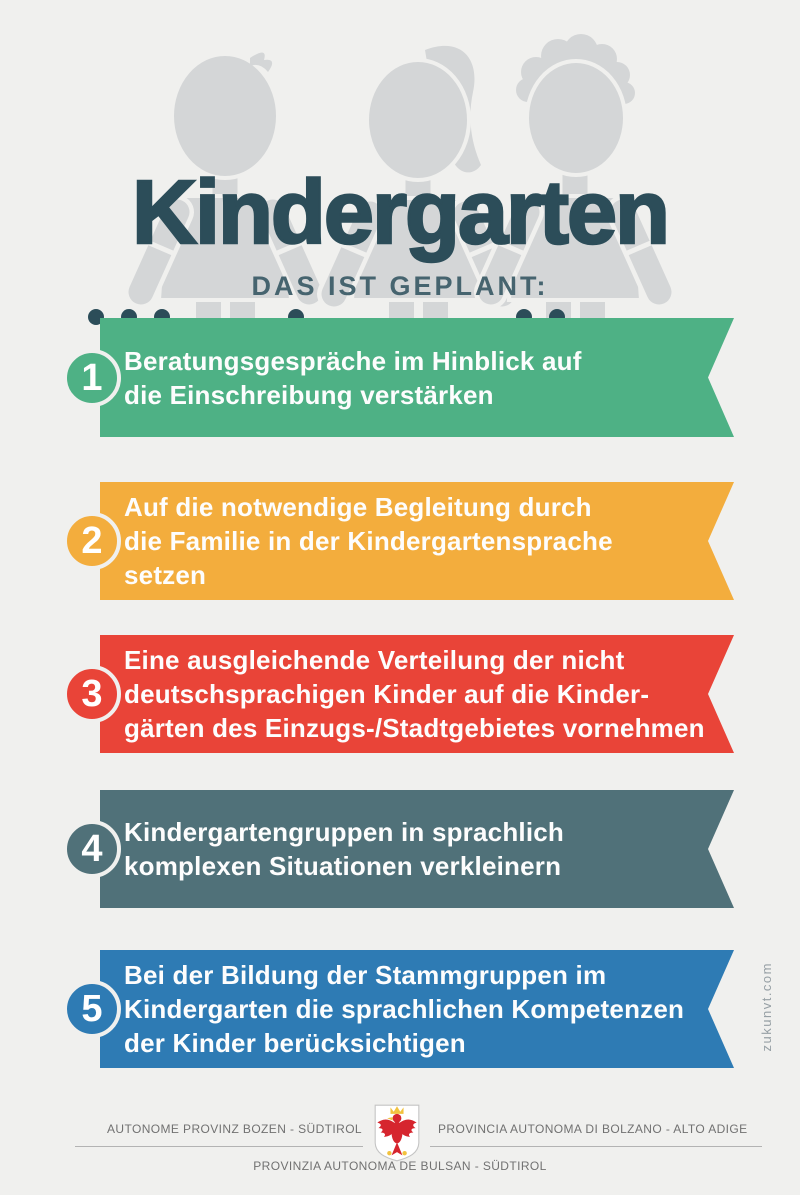 Image resolution: width=800 pixels, height=1195 pixels. I want to click on plan-item-3-number-badge: 3, so click(92, 694).